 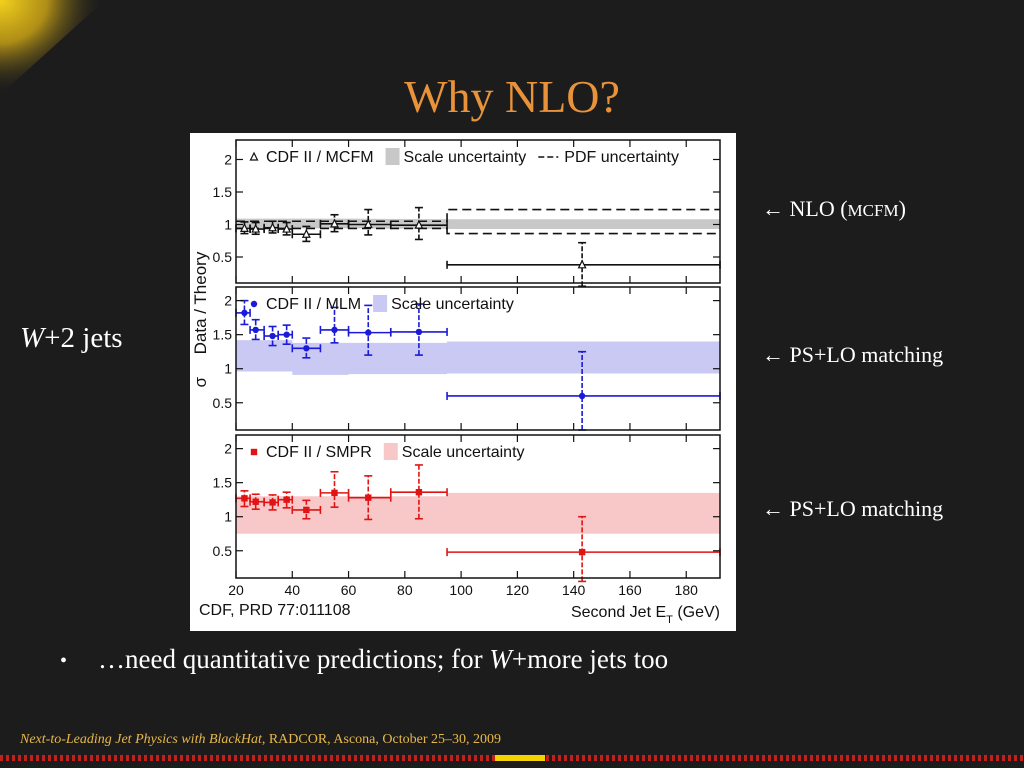 I want to click on legend-label: PDF uncertainty, so click(x=621, y=157).